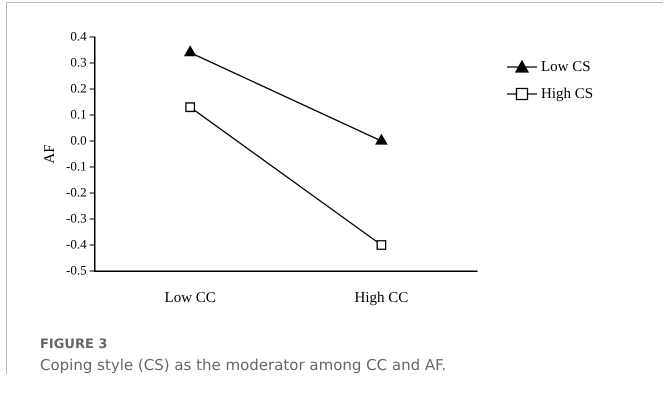  Describe the element at coordinates (381, 298) in the screenshot. I see `x-tick-label: High CC` at that location.